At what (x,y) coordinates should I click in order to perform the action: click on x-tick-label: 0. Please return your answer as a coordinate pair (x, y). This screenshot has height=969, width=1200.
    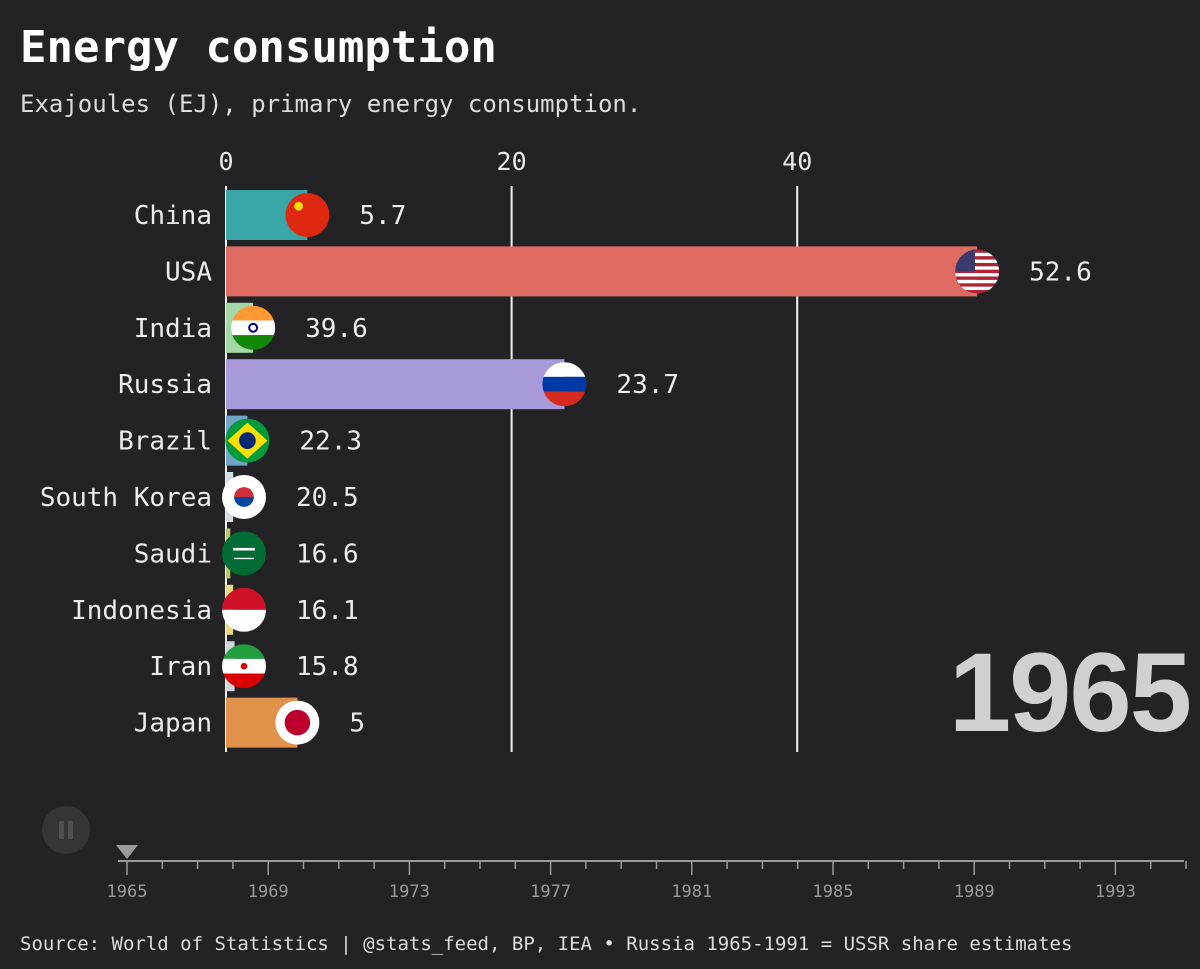
    Looking at the image, I should click on (225, 161).